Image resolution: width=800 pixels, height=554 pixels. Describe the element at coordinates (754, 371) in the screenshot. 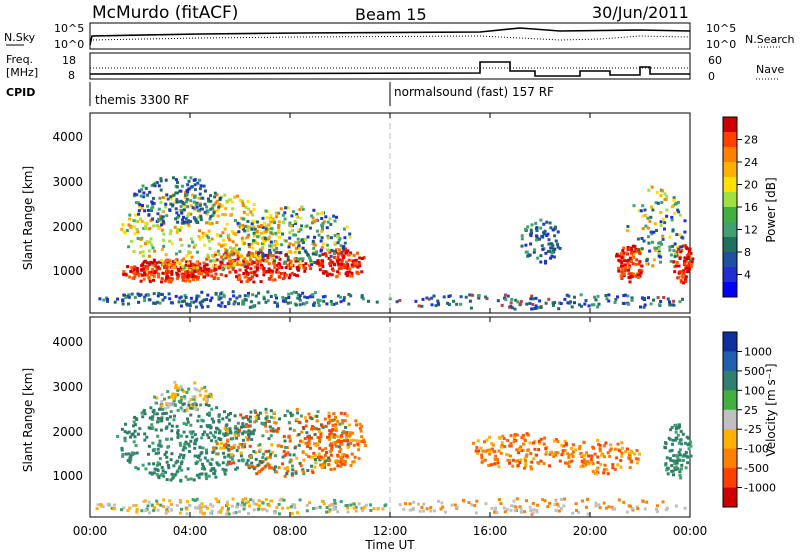

I see `colorbar-tick-label: 500` at that location.